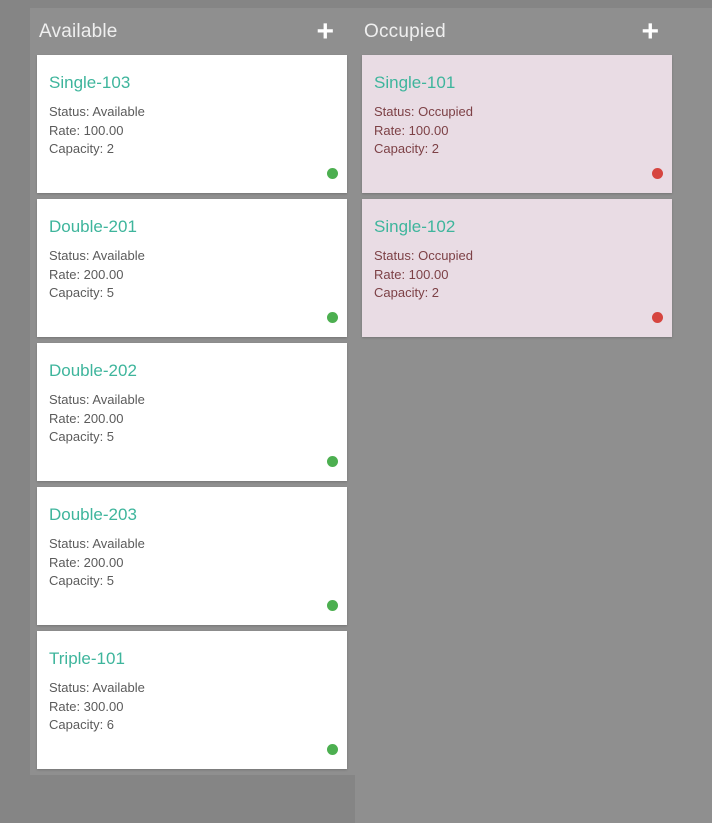  I want to click on room-name: Single-103, so click(90, 82).